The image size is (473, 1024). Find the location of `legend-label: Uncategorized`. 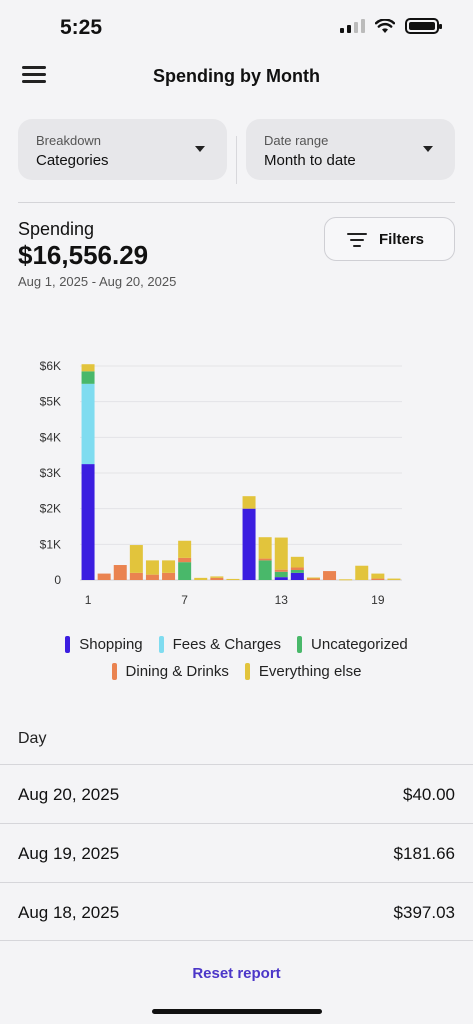

legend-label: Uncategorized is located at coordinates (359, 644).